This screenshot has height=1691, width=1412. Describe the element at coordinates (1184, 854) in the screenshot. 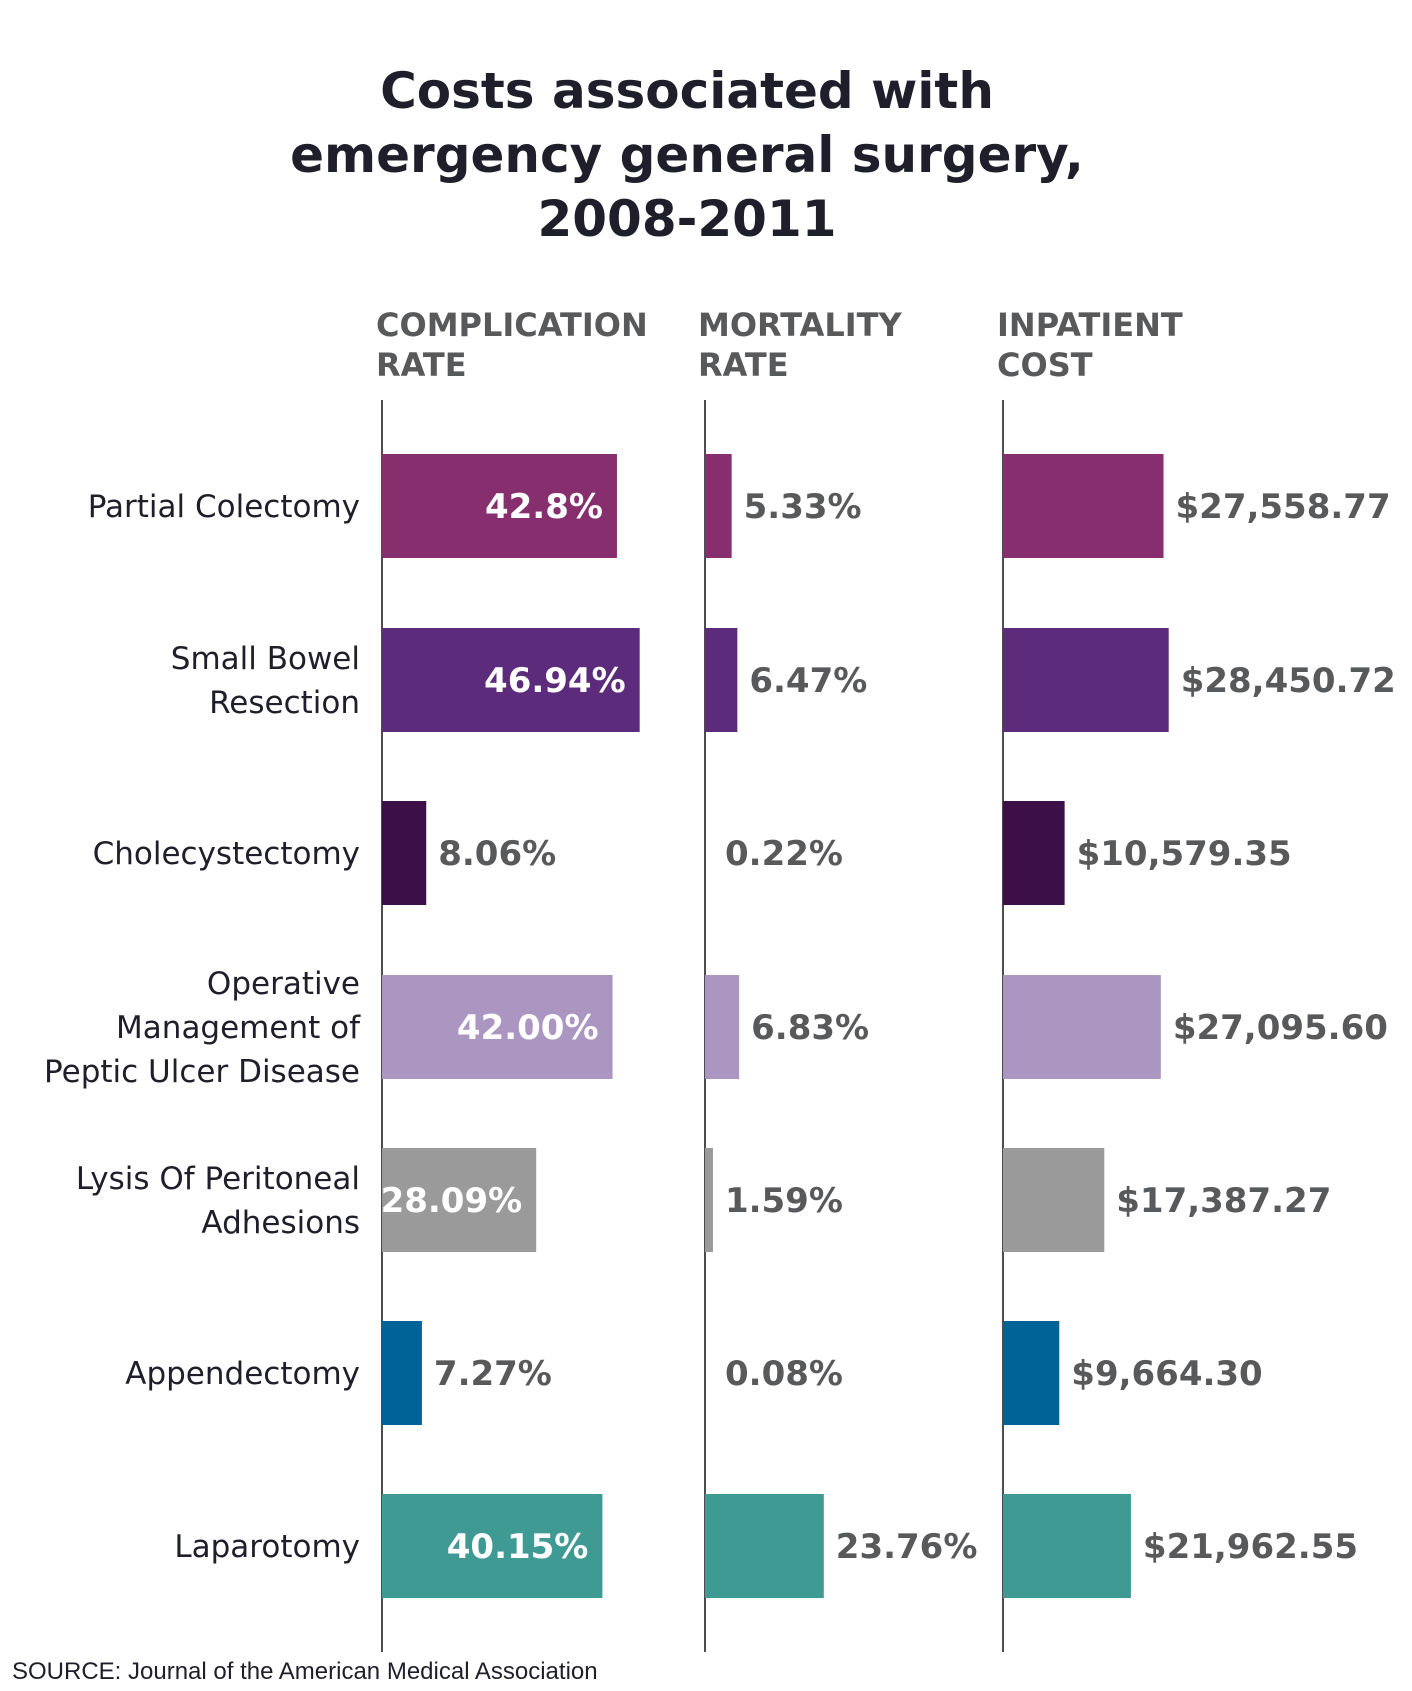

I see `value-label: $10,579.35` at that location.